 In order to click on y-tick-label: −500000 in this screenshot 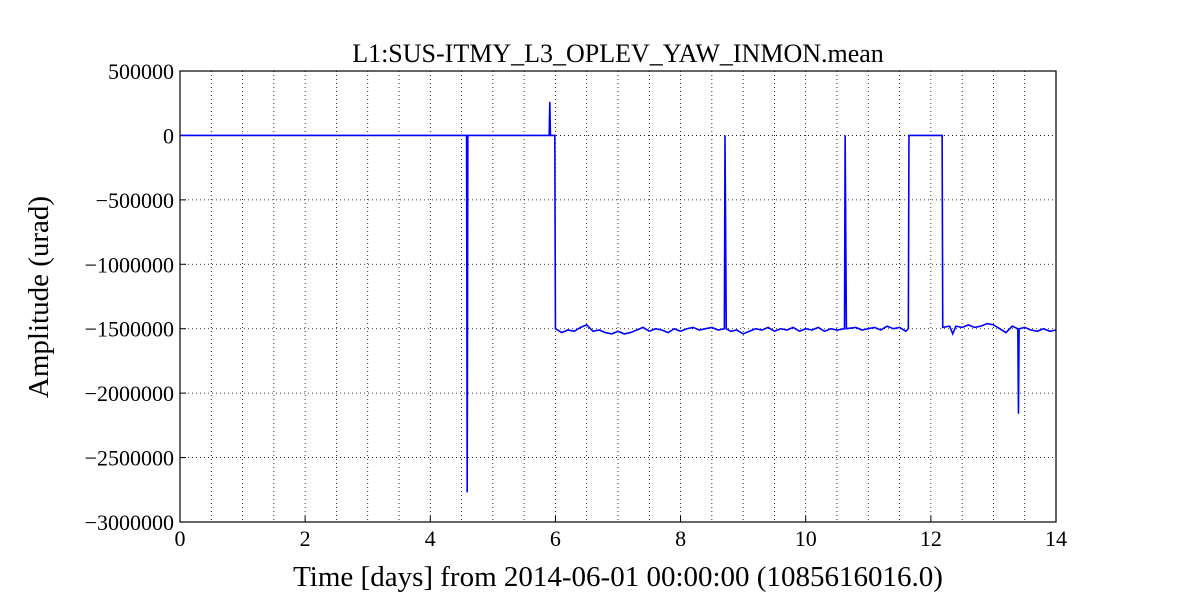, I will do `click(135, 200)`.